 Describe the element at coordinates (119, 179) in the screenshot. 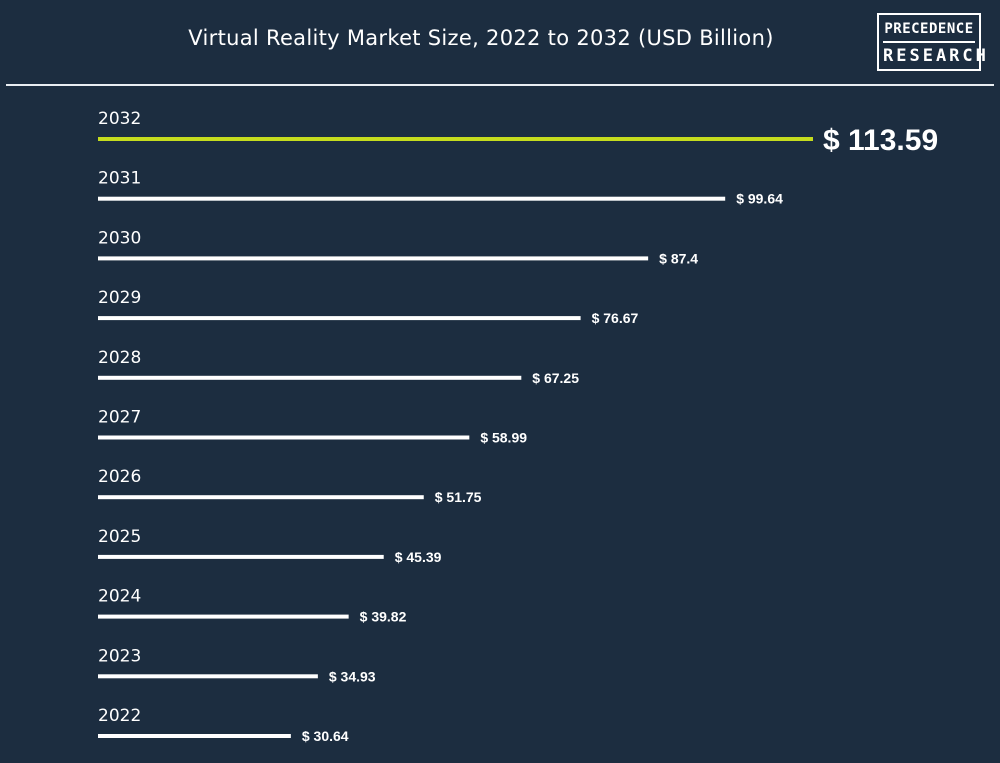

I see `category-label-2031: 2031` at that location.